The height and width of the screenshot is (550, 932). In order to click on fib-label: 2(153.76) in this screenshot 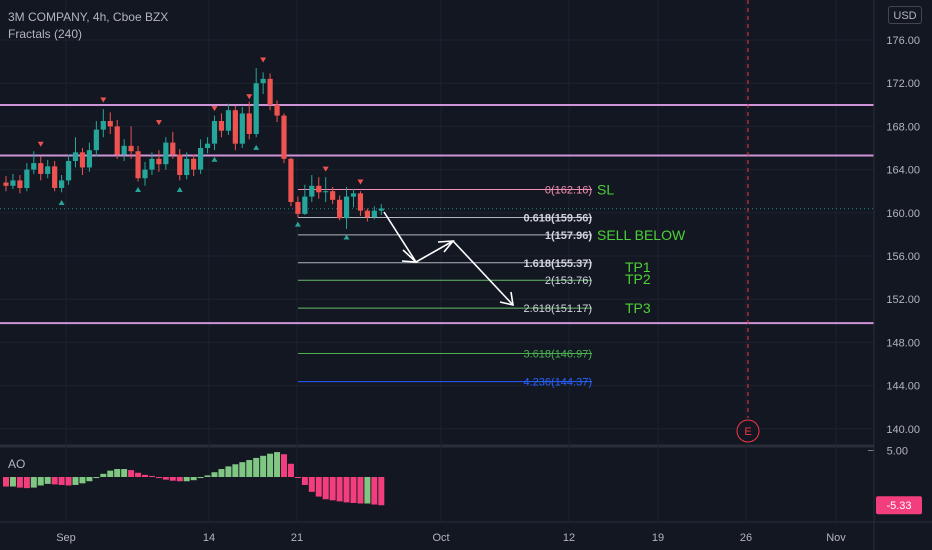, I will do `click(568, 281)`.